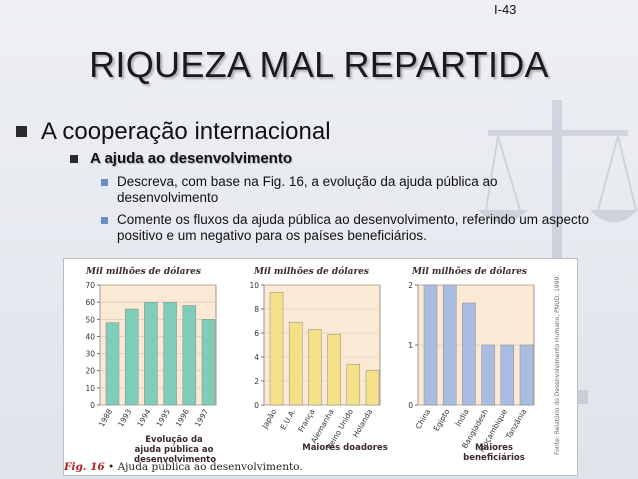  I want to click on x-tick-label: Japão, so click(269, 419).